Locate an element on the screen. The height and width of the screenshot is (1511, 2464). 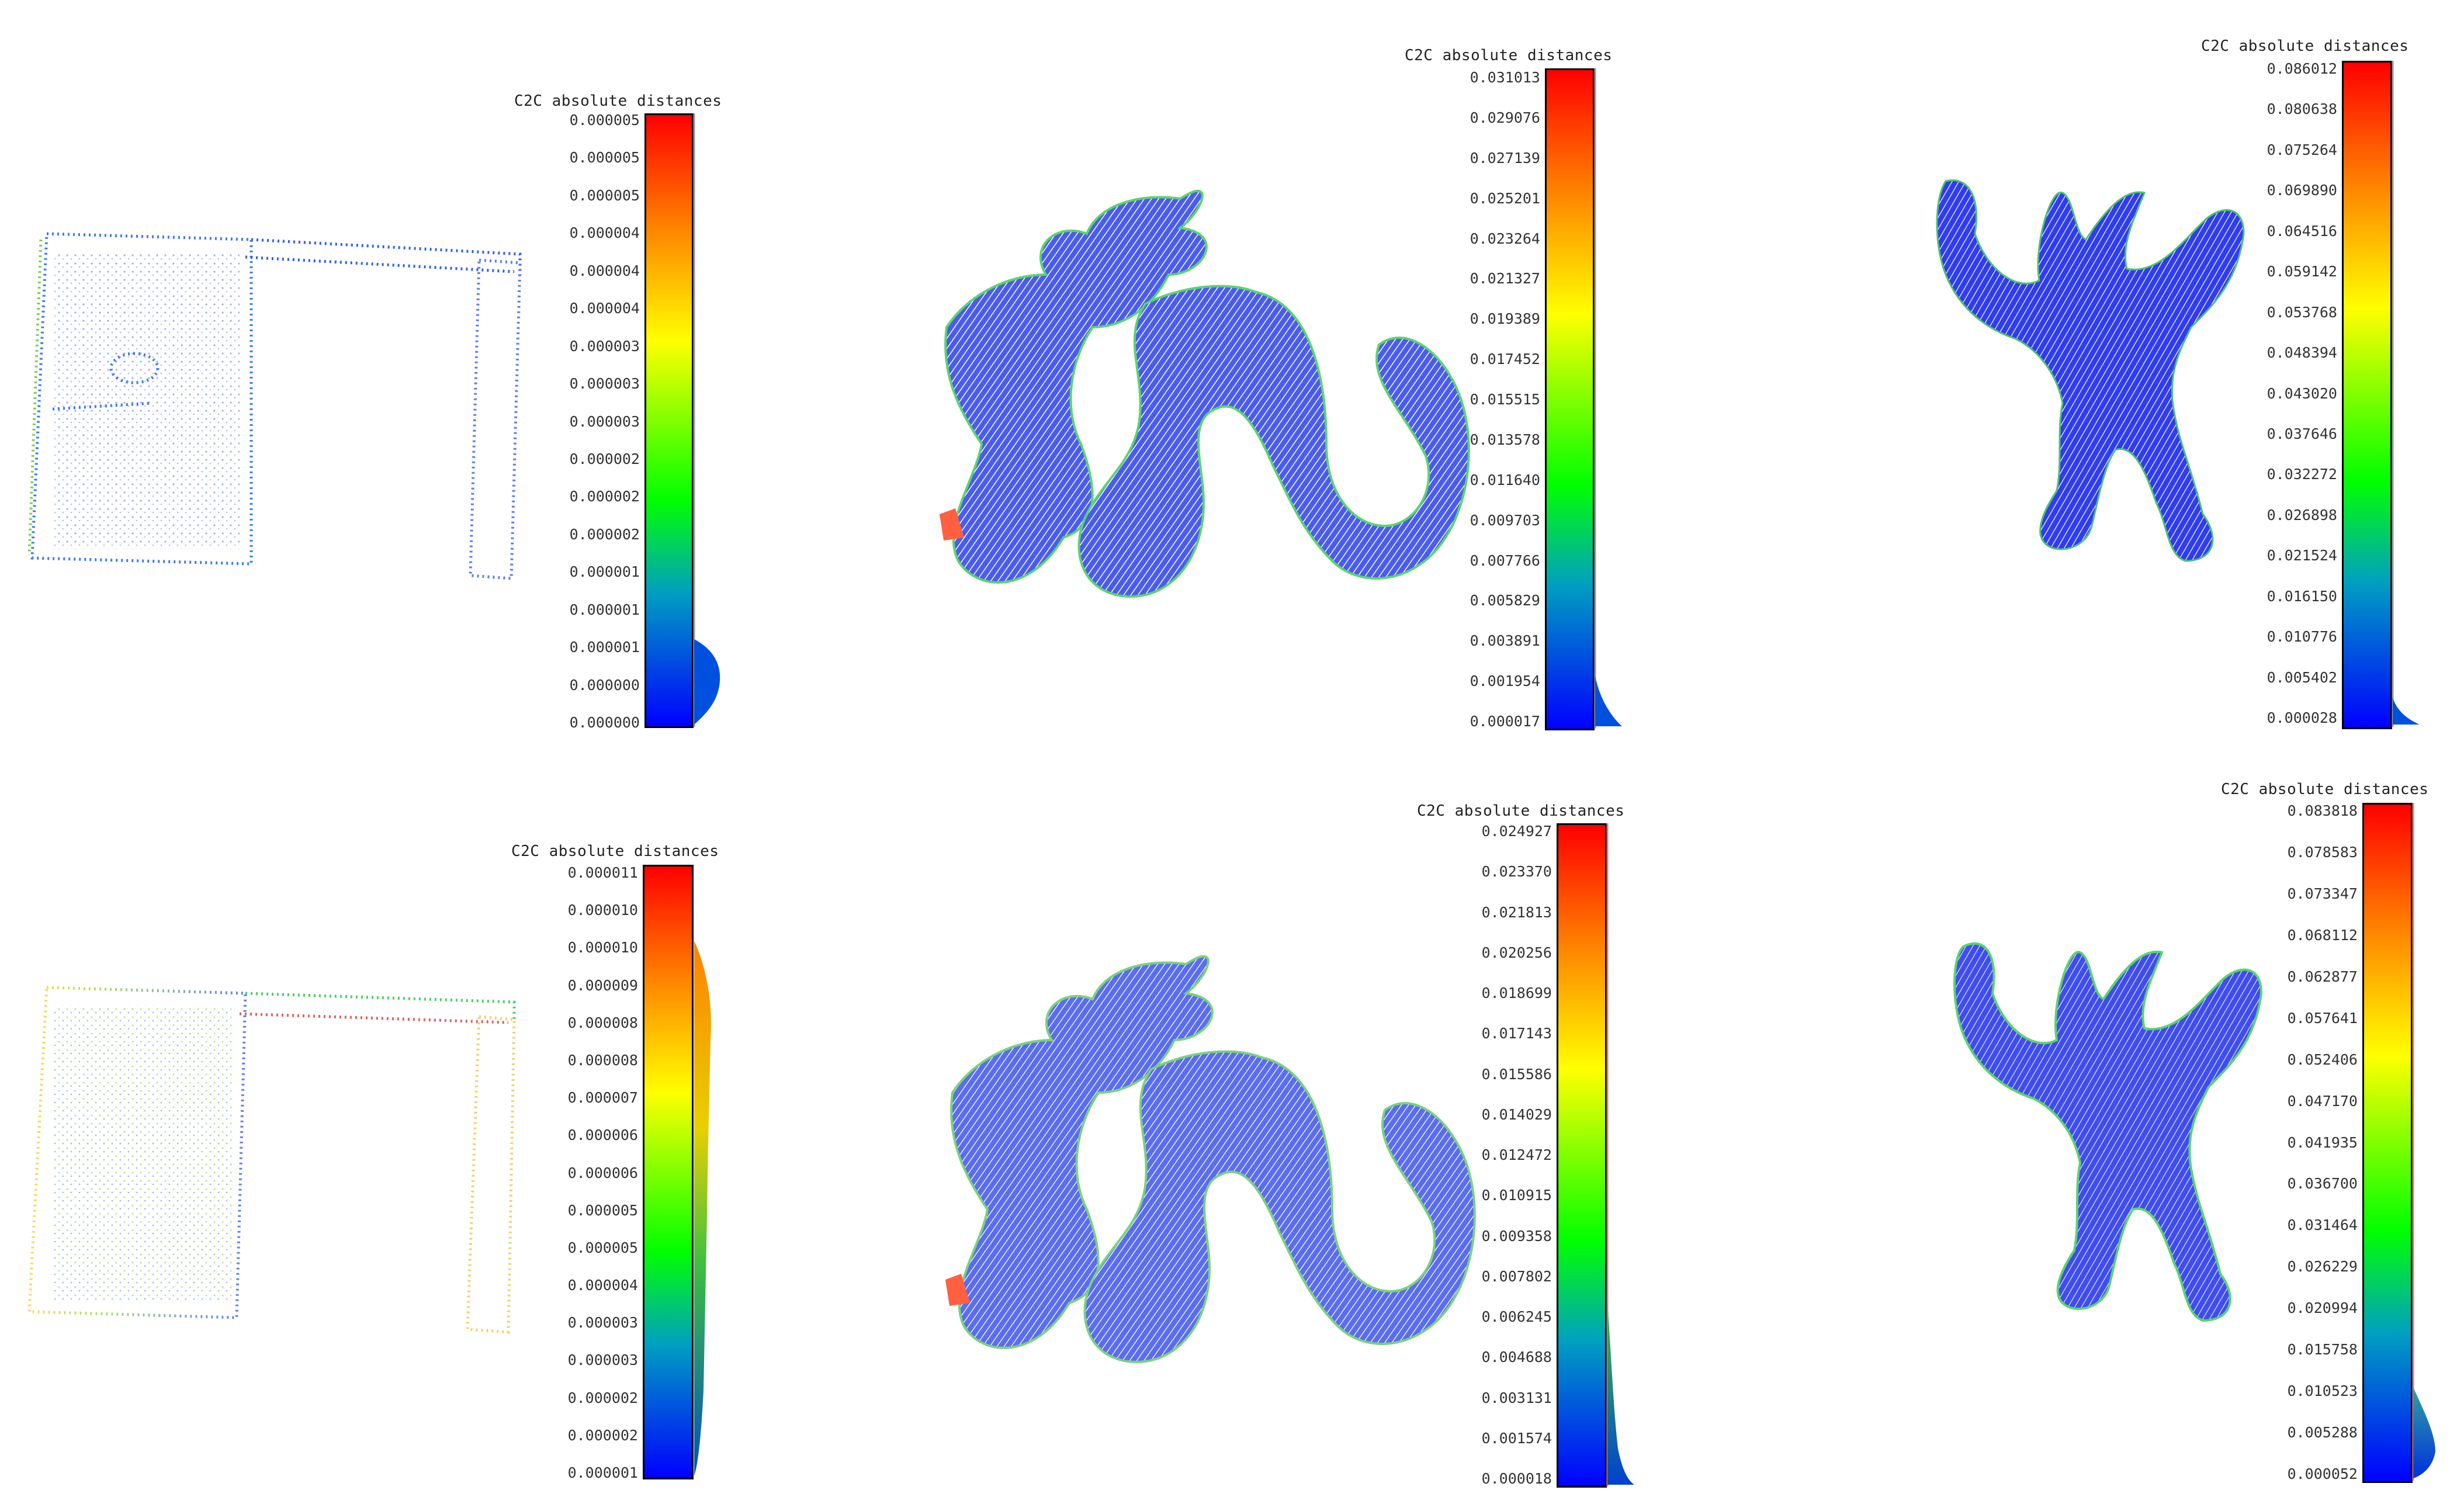
colorbar-tick-label: 0.019389 is located at coordinates (1505, 319).